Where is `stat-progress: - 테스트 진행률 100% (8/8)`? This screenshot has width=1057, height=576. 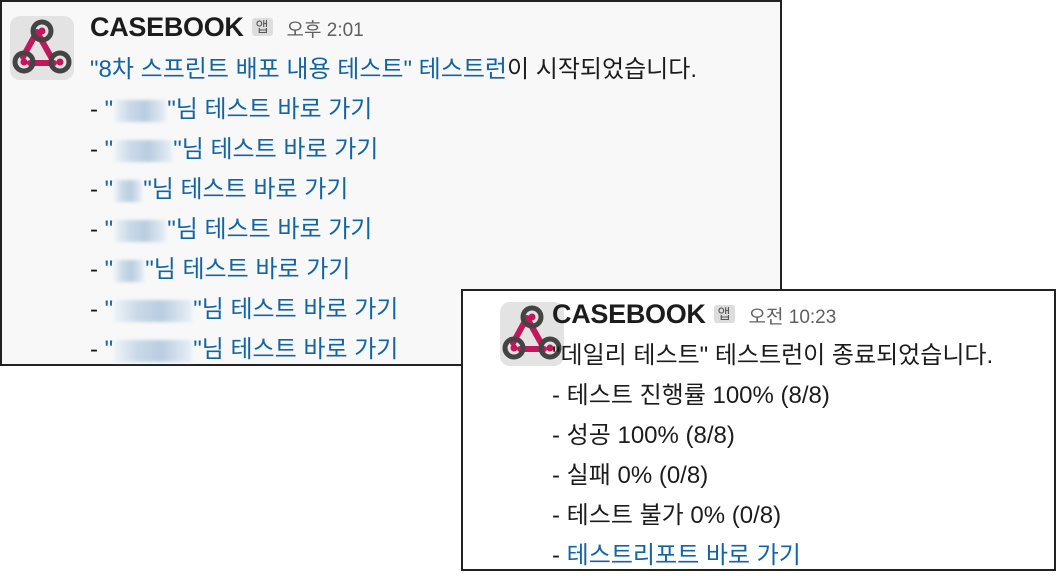
stat-progress: - 테스트 진행률 100% (8/8) is located at coordinates (691, 395).